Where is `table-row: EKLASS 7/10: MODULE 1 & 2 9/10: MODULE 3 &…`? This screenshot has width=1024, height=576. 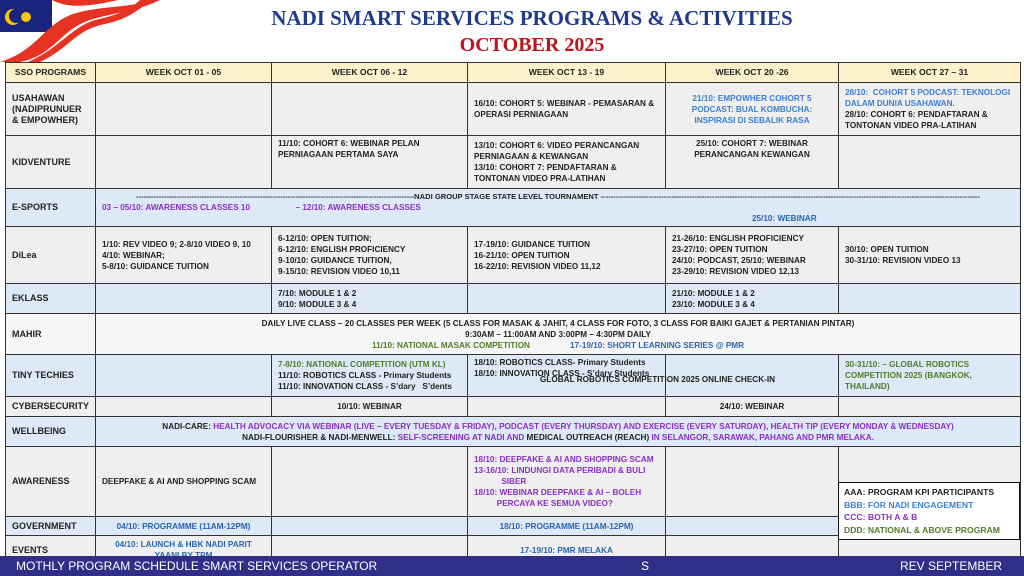
table-row: EKLASS 7/10: MODULE 1 & 2 9/10: MODULE 3 &… is located at coordinates (513, 298).